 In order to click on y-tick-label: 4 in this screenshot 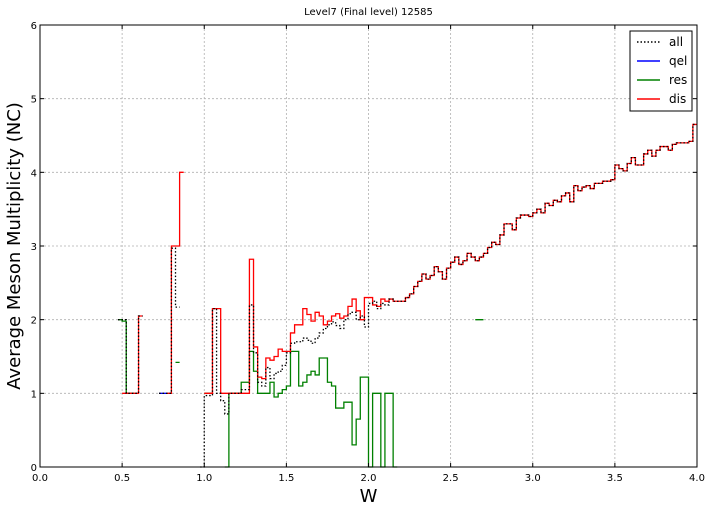, I will do `click(34, 173)`.